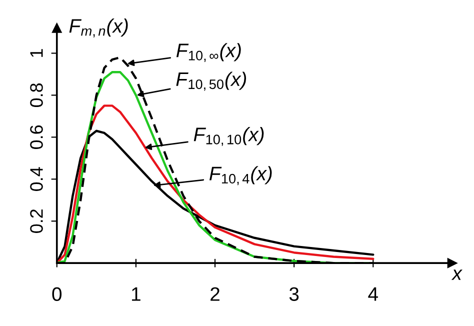  What do you see at coordinates (36, 137) in the screenshot?
I see `y-tick-label: 0.6` at bounding box center [36, 137].